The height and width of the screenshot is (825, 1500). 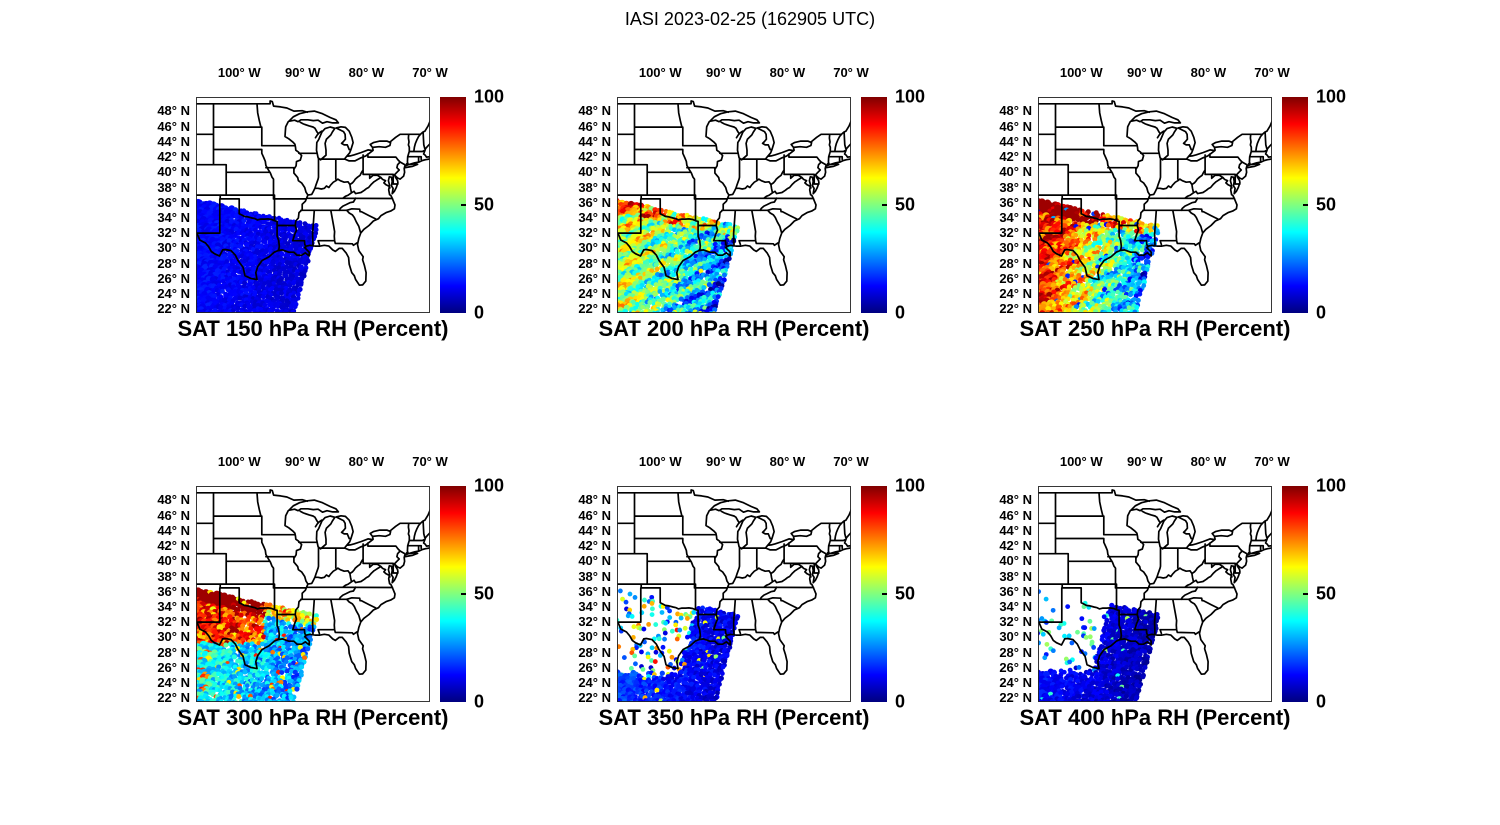 I want to click on map-200-hpa, so click(x=734, y=205).